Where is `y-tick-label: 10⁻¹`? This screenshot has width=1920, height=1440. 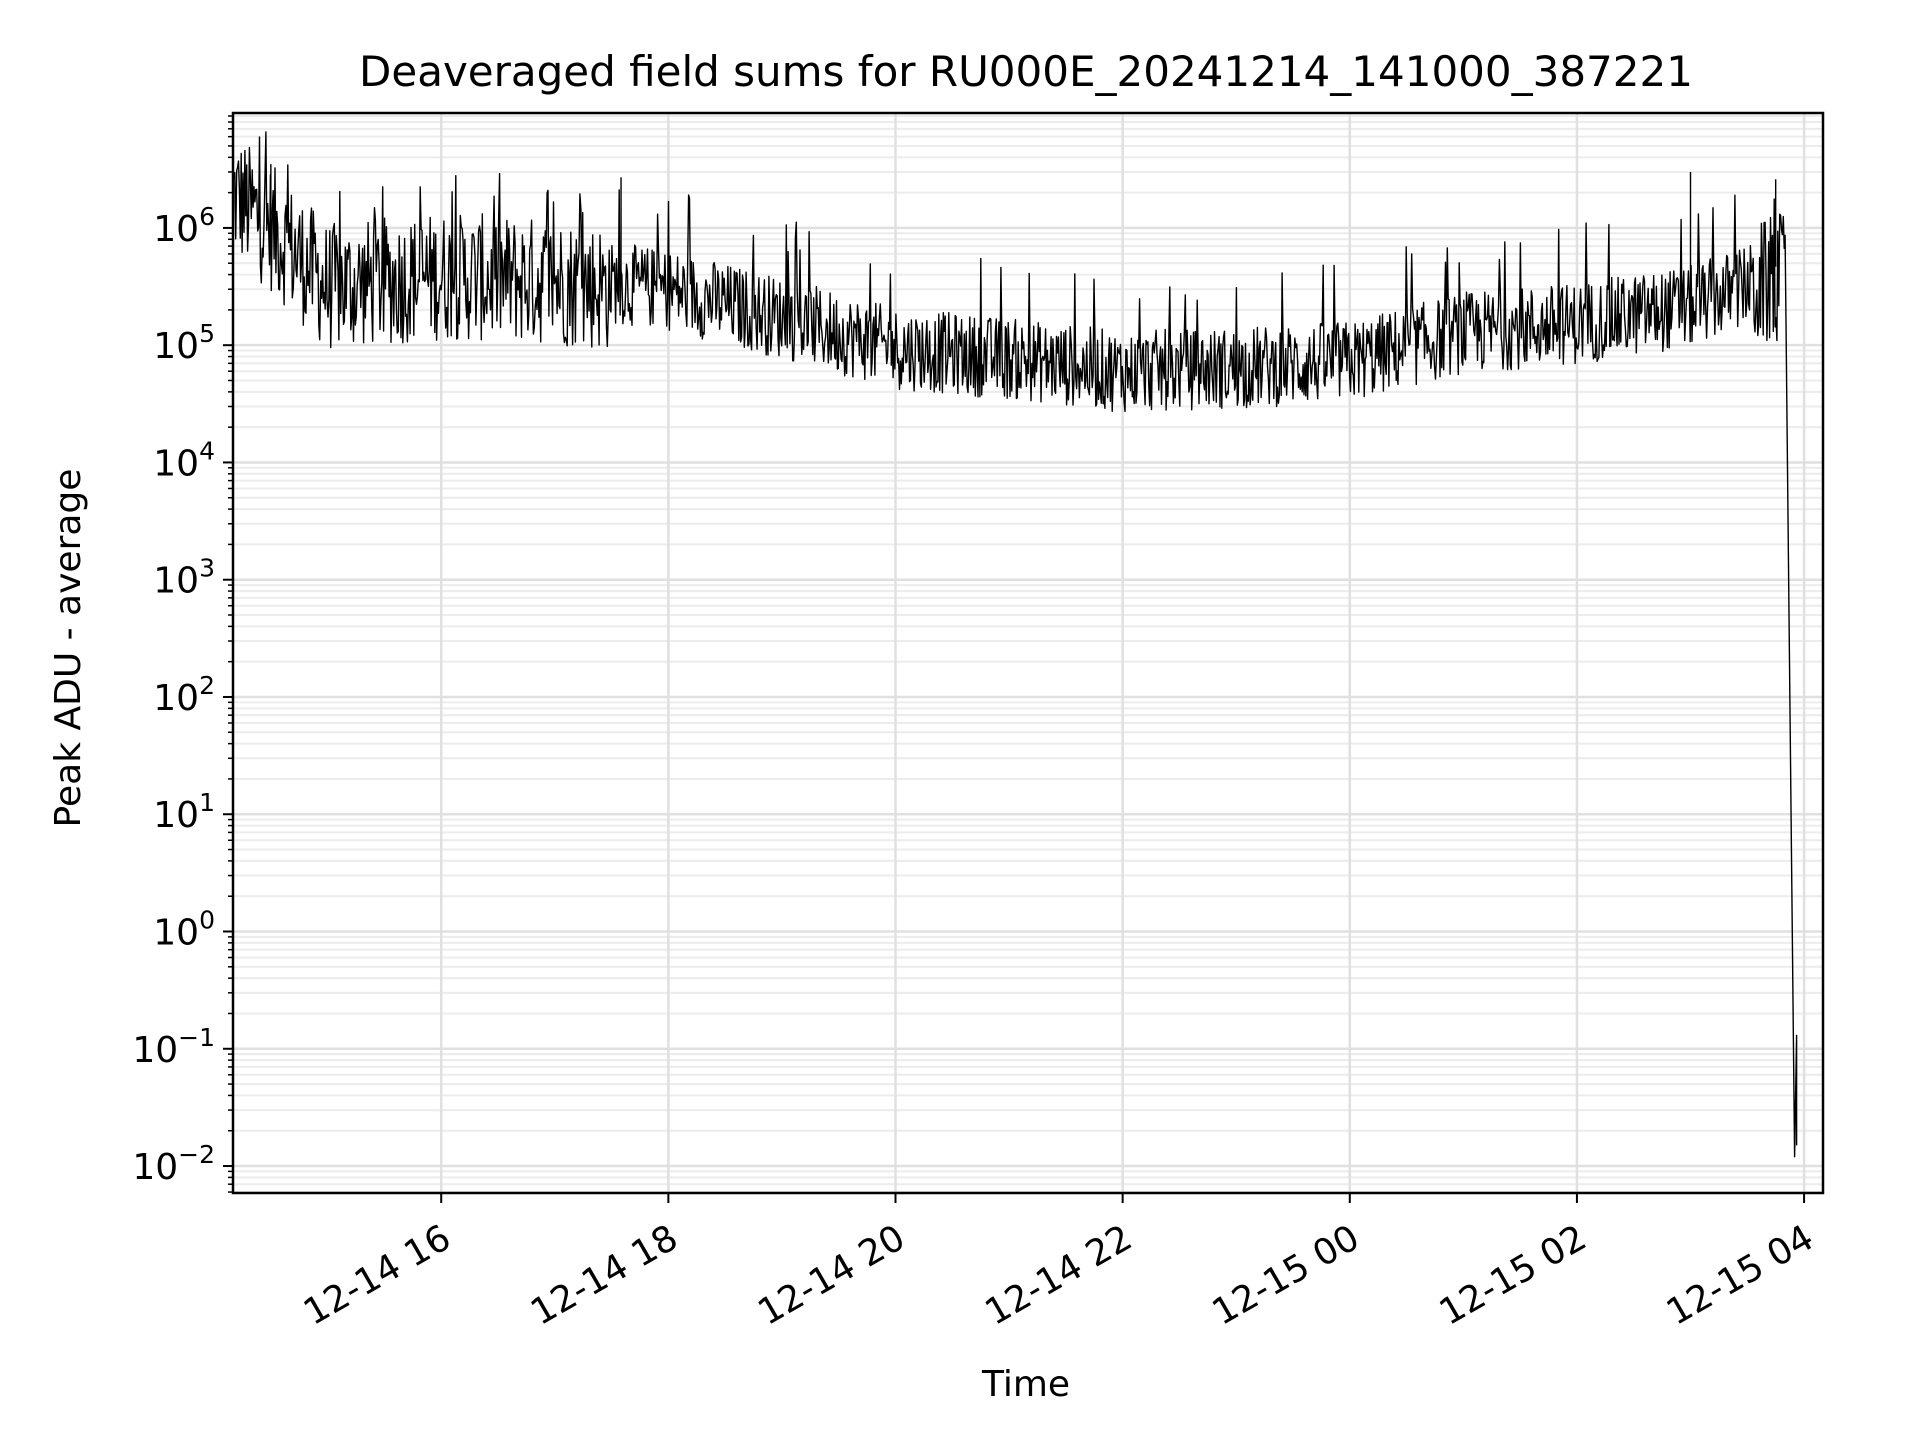
y-tick-label: 10⁻¹ is located at coordinates (173, 1047).